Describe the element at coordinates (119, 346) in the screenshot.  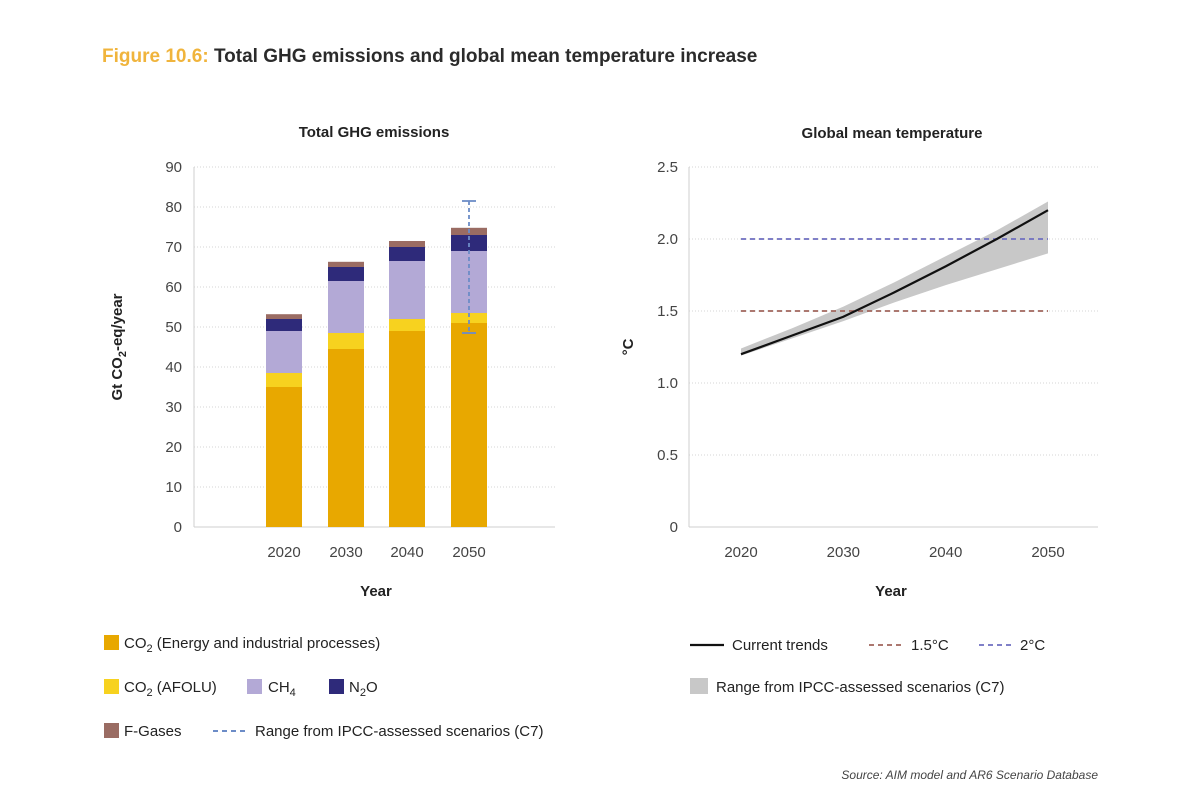
I see `emissions-y-axis-title: Gt CO2-eq/year` at that location.